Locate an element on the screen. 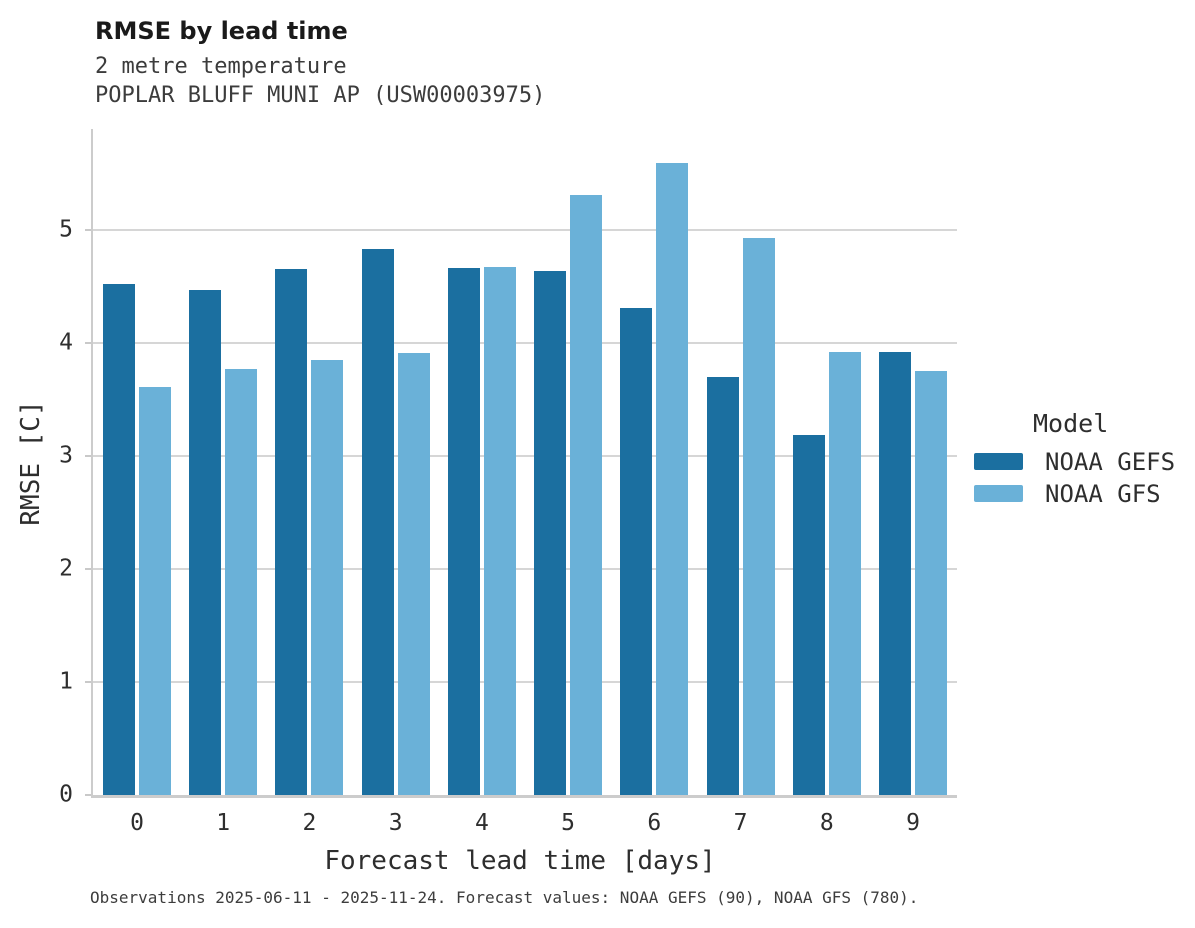 Image resolution: width=1195 pixels, height=928 pixels. legend: Model NOAA GEFS NOAA GFS is located at coordinates (1084, 462).